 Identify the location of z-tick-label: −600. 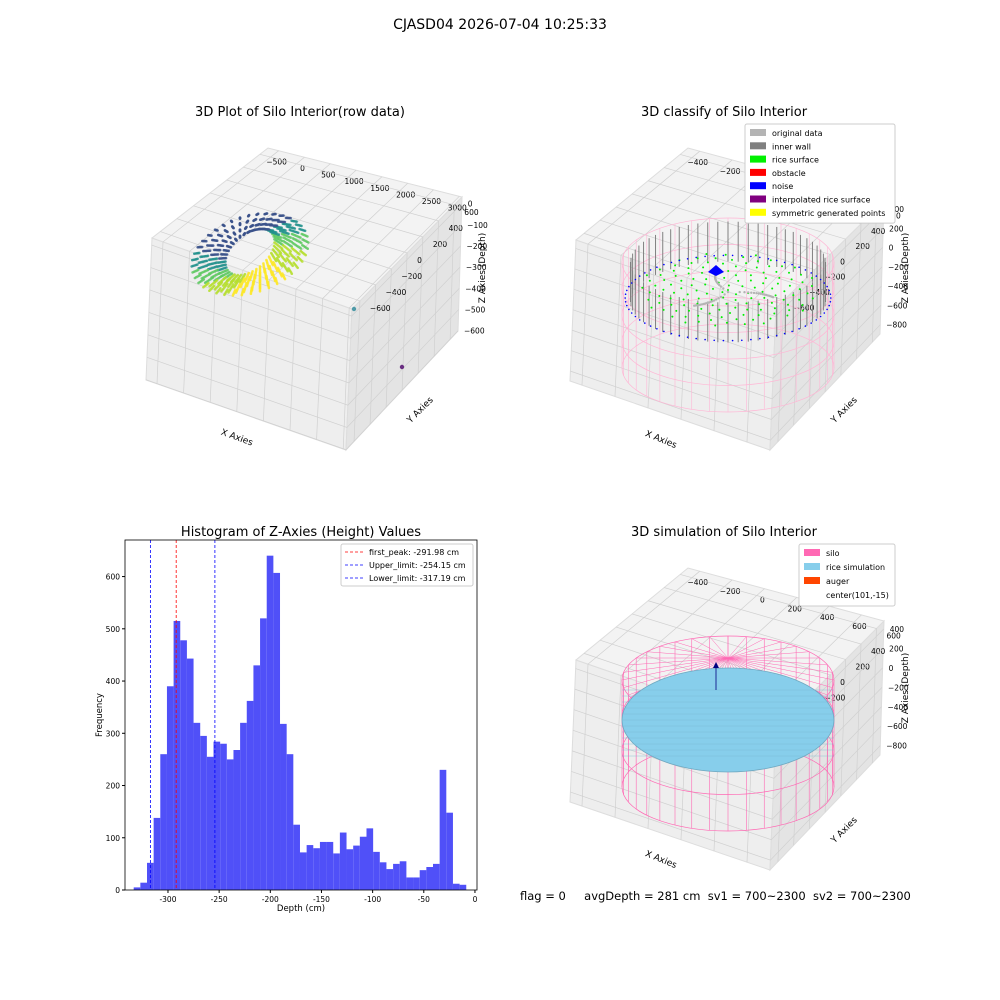
(897, 305).